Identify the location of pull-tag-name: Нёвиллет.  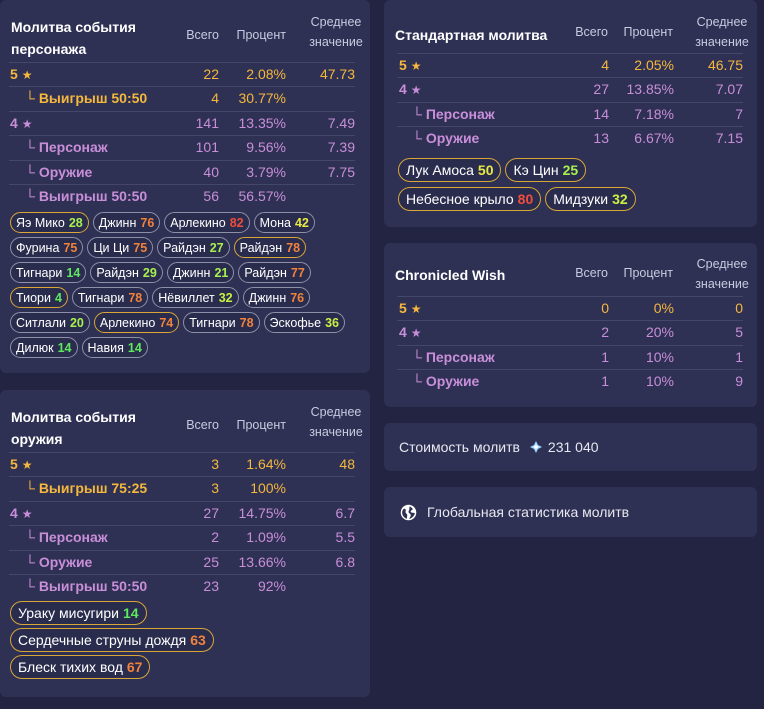
(186, 297).